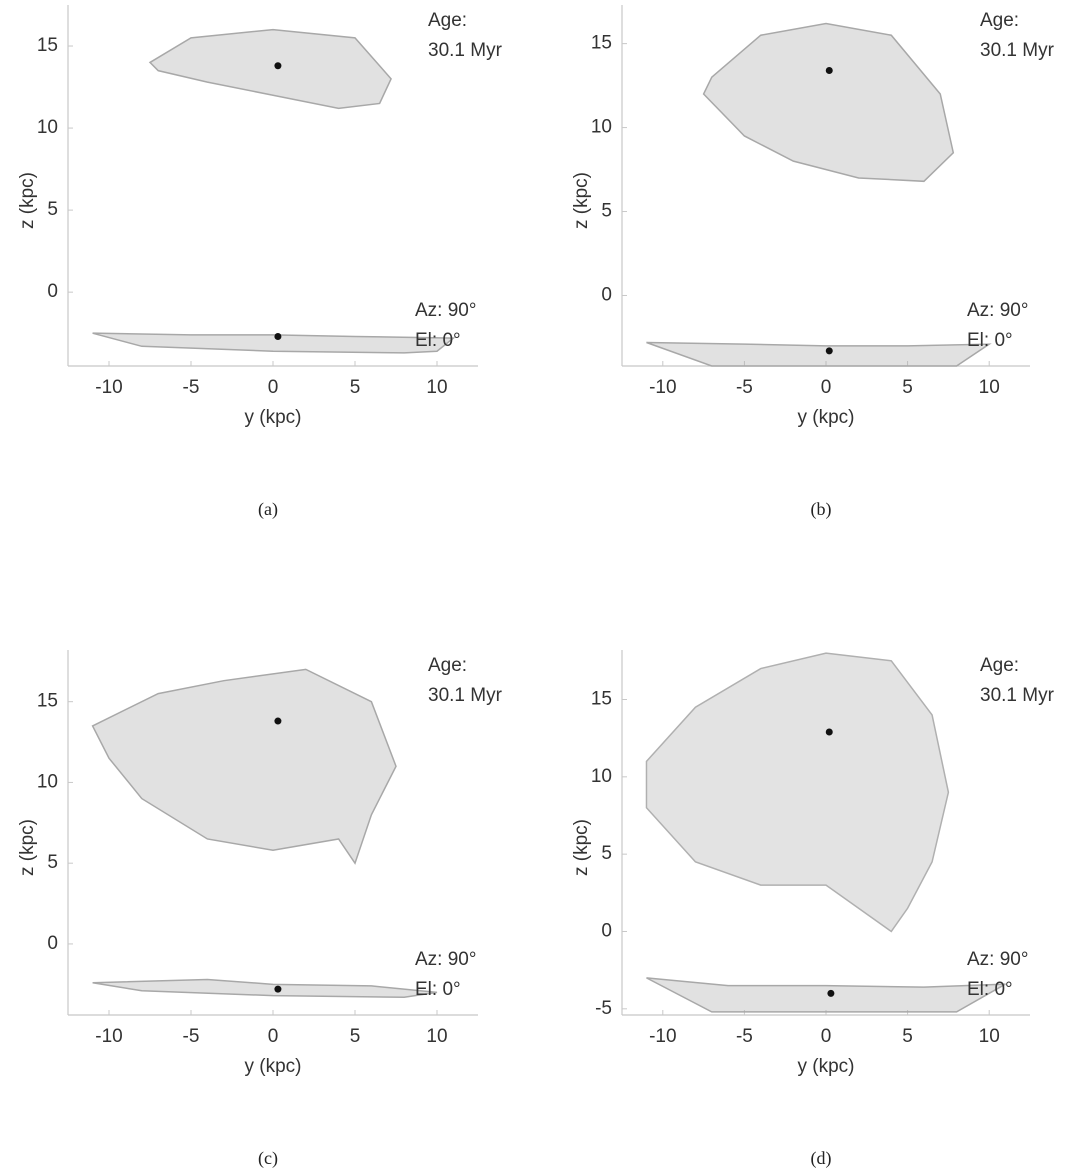 This screenshot has width=1079, height=1173. I want to click on caption: (a), so click(268, 509).